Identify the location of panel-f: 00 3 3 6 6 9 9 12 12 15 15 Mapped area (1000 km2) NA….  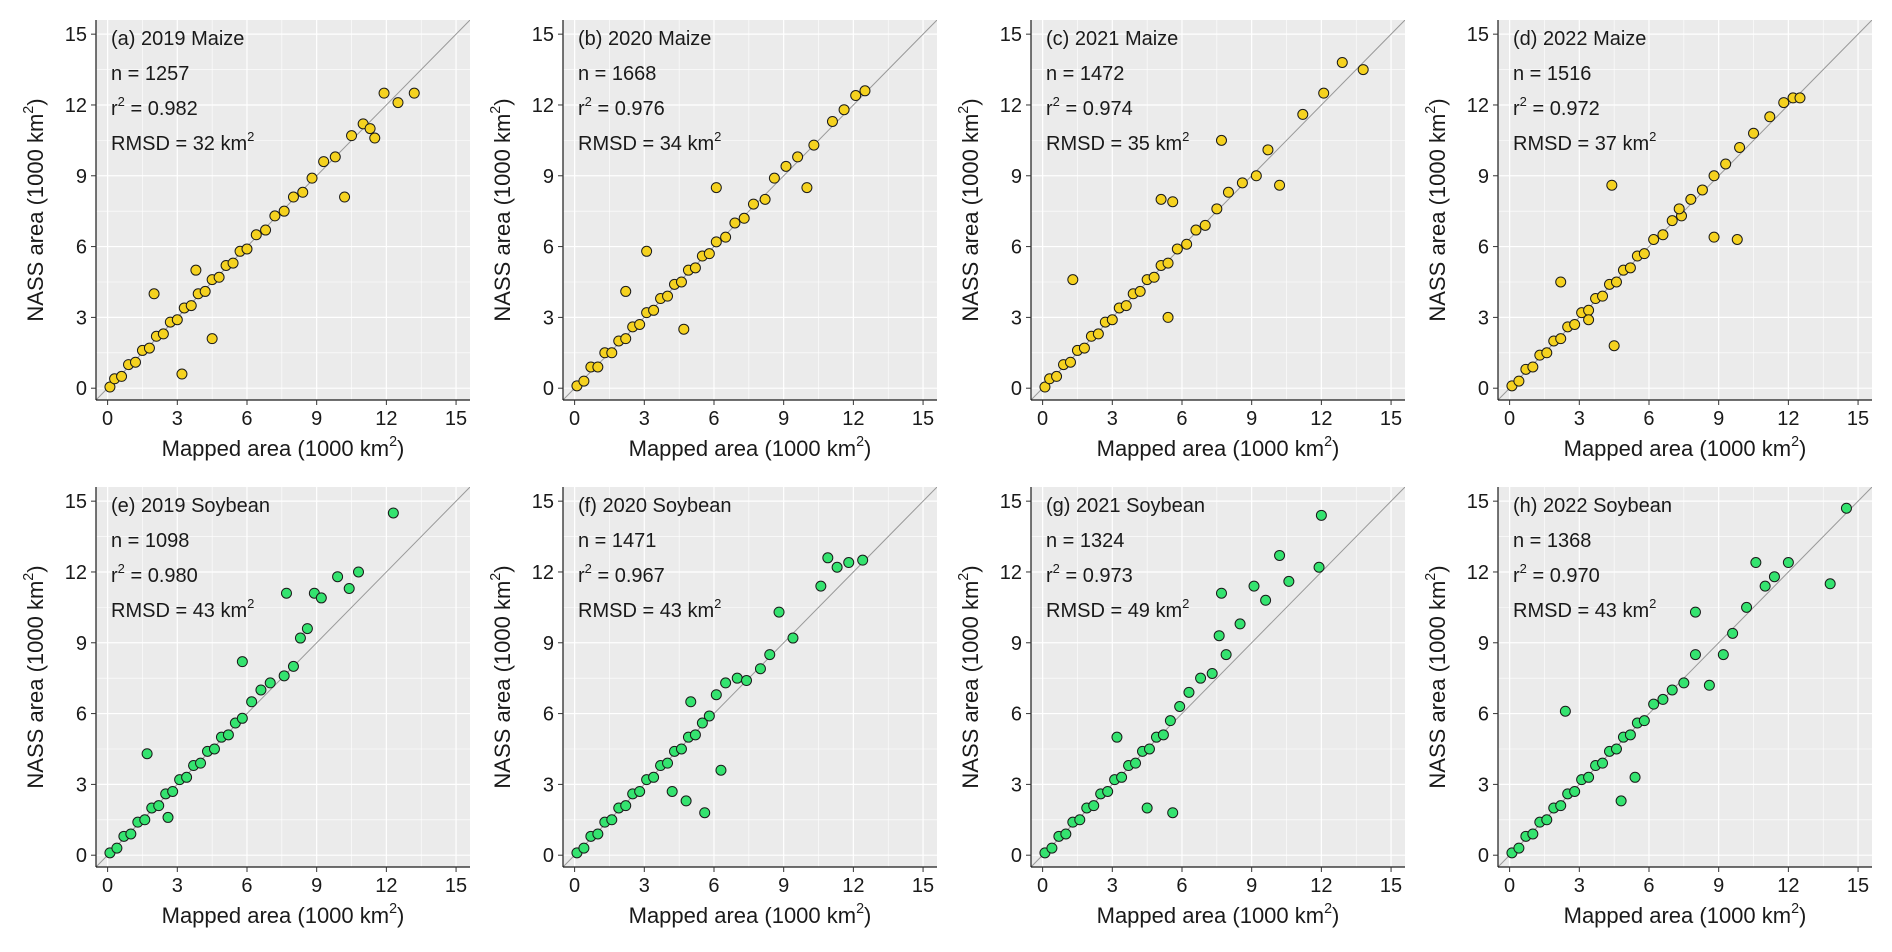
(712, 707).